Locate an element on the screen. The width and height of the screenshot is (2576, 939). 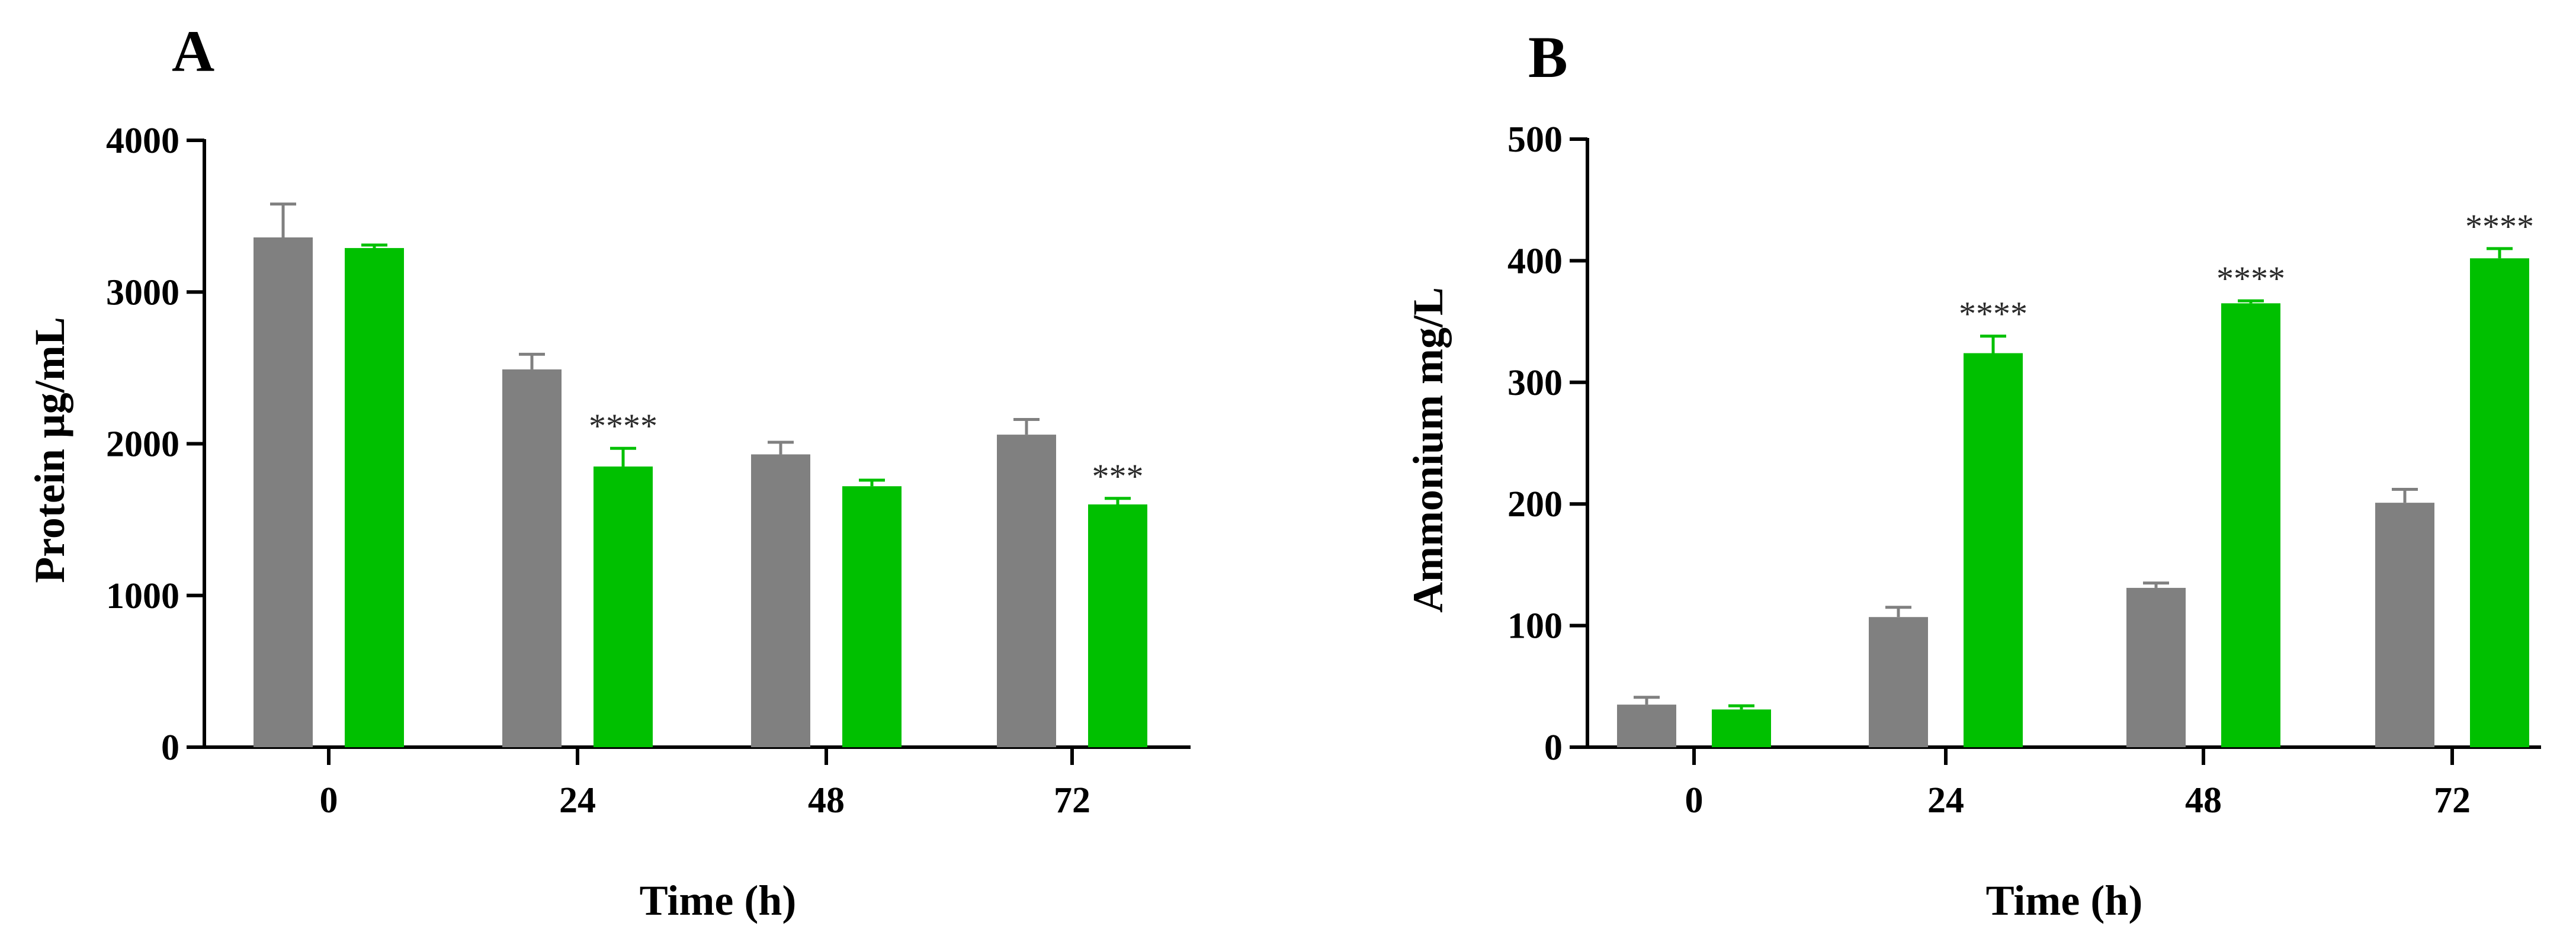
panel-b-x-tick-label: 24 is located at coordinates (1946, 800).